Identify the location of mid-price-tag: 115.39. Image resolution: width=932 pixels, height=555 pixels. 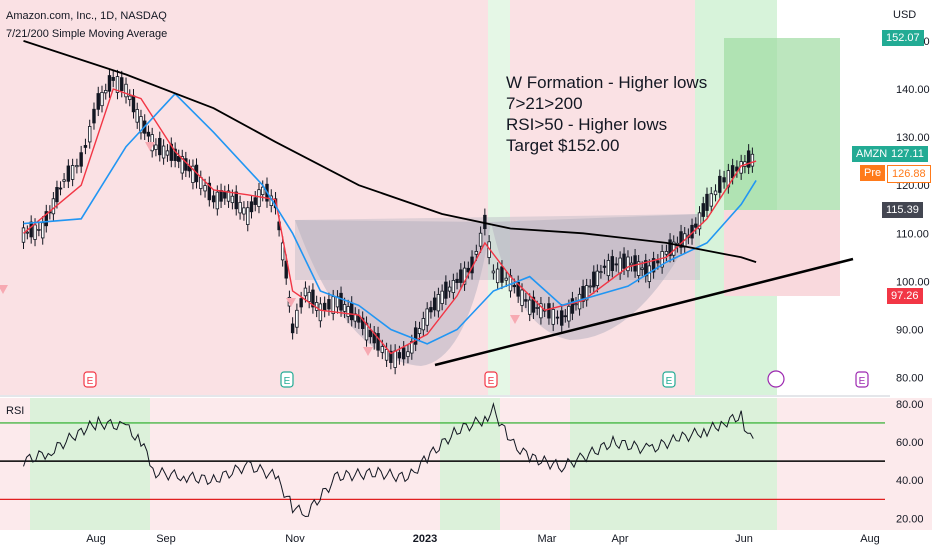
(902, 210).